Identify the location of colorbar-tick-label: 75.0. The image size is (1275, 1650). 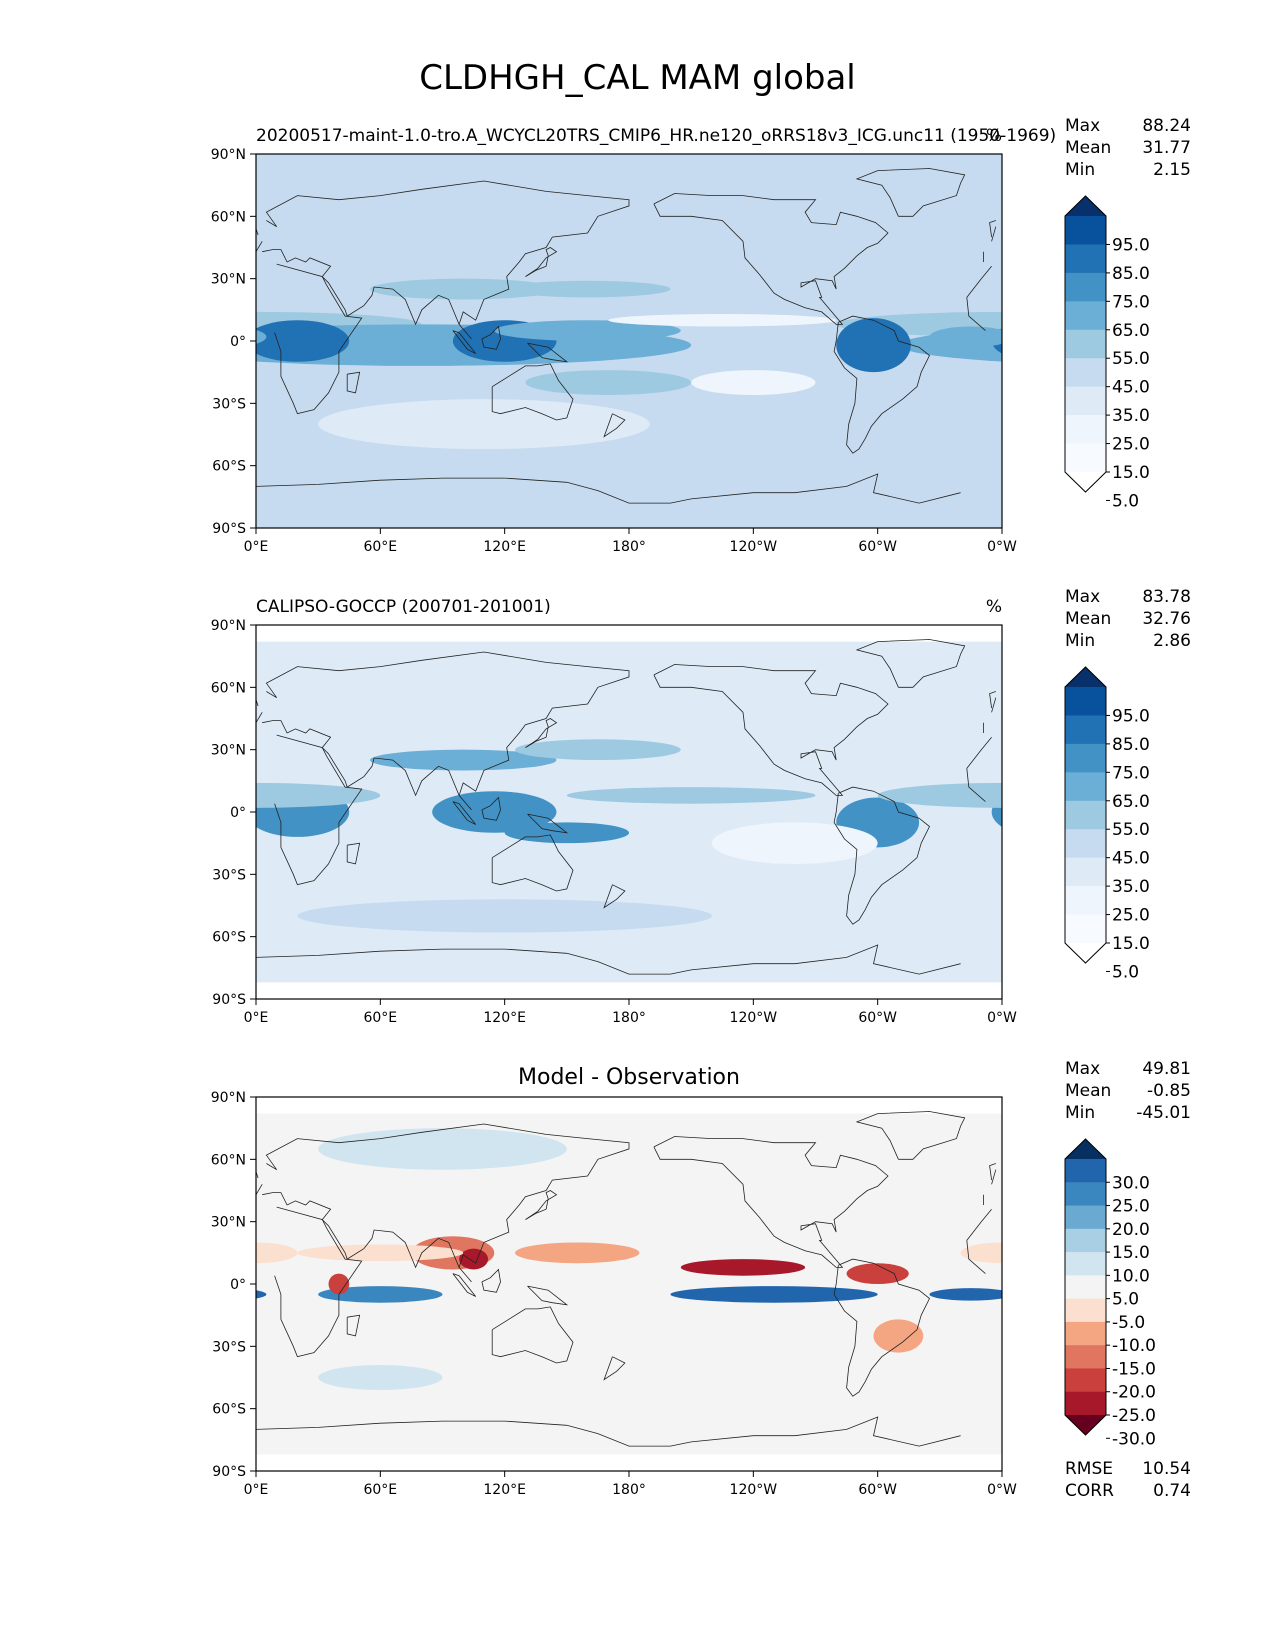
(1131, 773).